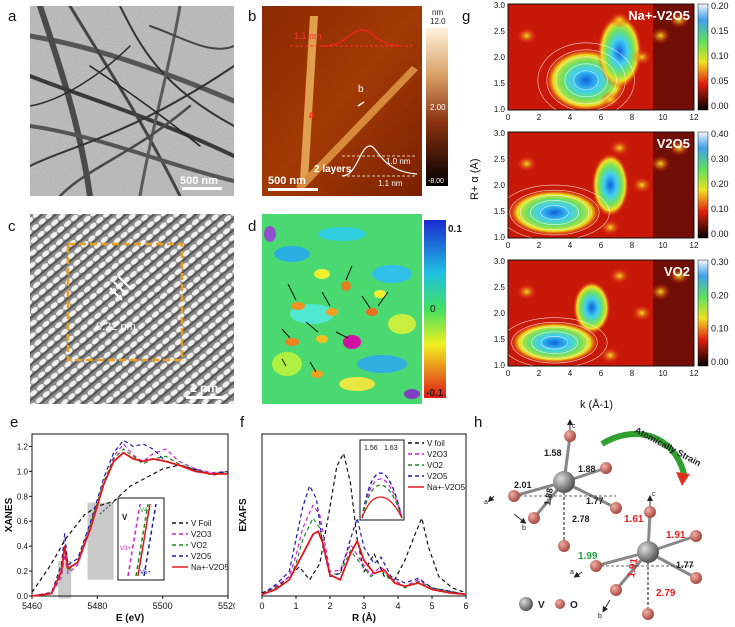  I want to click on f-xtick-label: 0, so click(261, 606).